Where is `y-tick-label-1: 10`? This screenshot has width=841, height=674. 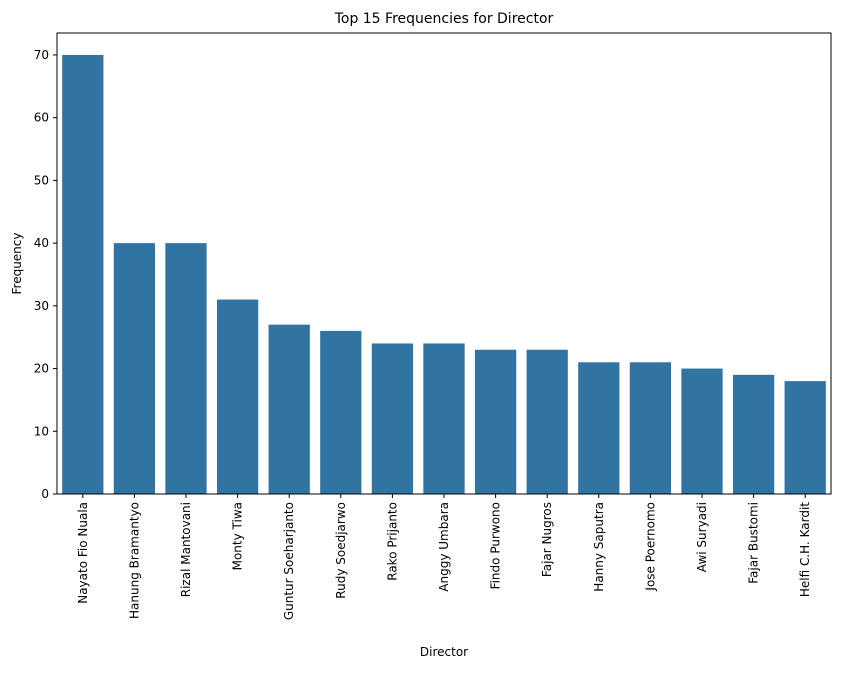
y-tick-label-1: 10 is located at coordinates (41, 431).